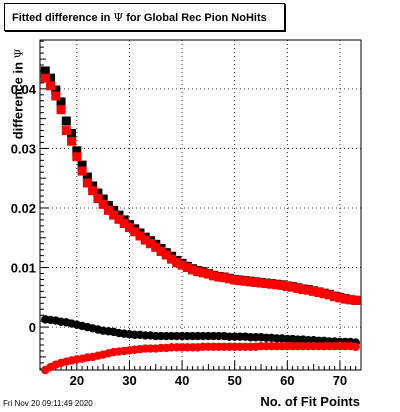  What do you see at coordinates (355, 346) in the screenshot?
I see `circle-marker-s3` at bounding box center [355, 346].